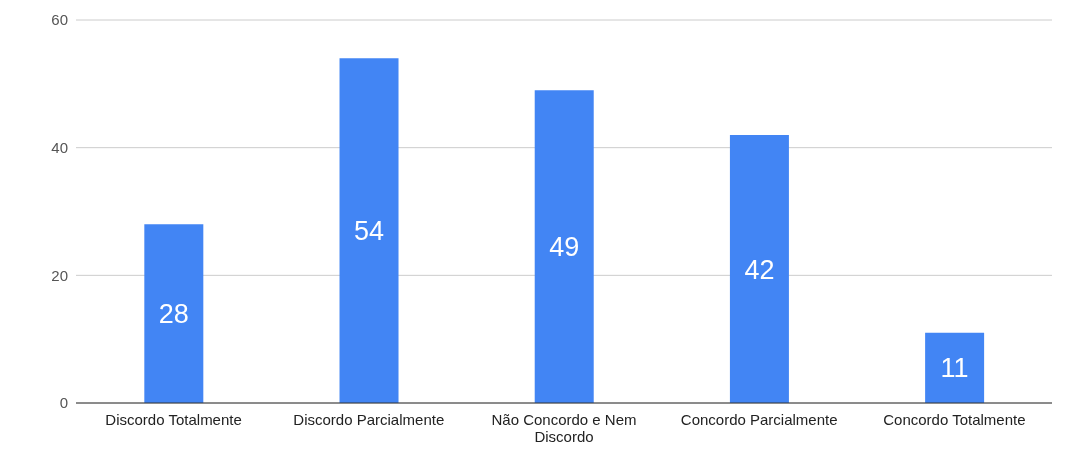 The width and height of the screenshot is (1070, 461). Describe the element at coordinates (173, 419) in the screenshot. I see `x-tick-label: Discordo Totalmente` at that location.